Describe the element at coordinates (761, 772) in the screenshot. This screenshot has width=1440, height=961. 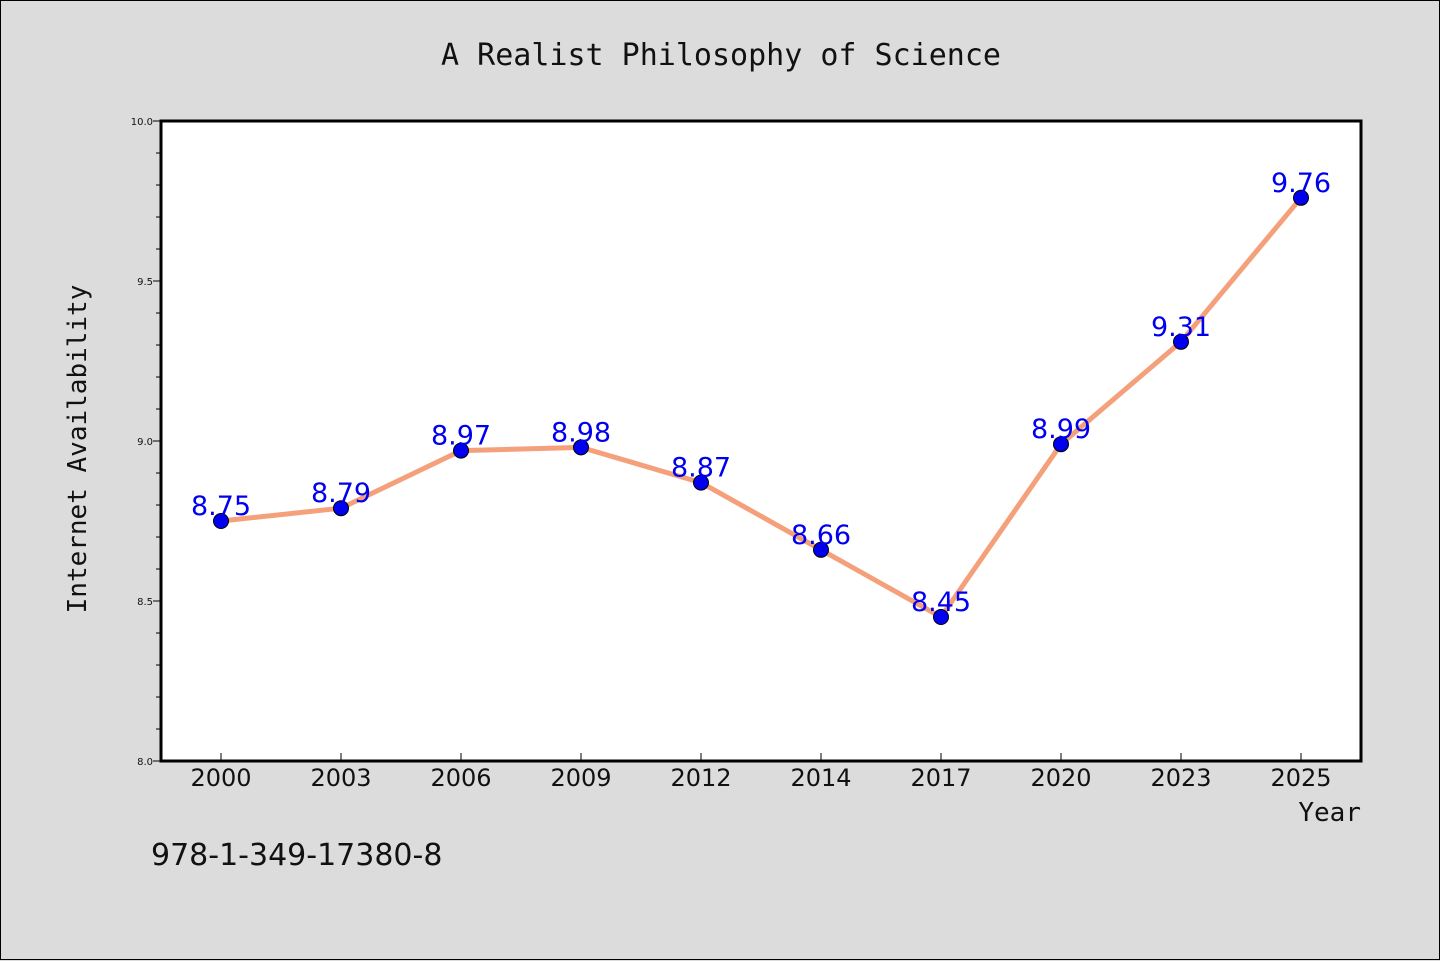
I see `x-axis-ticks: 2000 2003 2006 2009 2012 2014 2017 2020 2023 2025` at that location.